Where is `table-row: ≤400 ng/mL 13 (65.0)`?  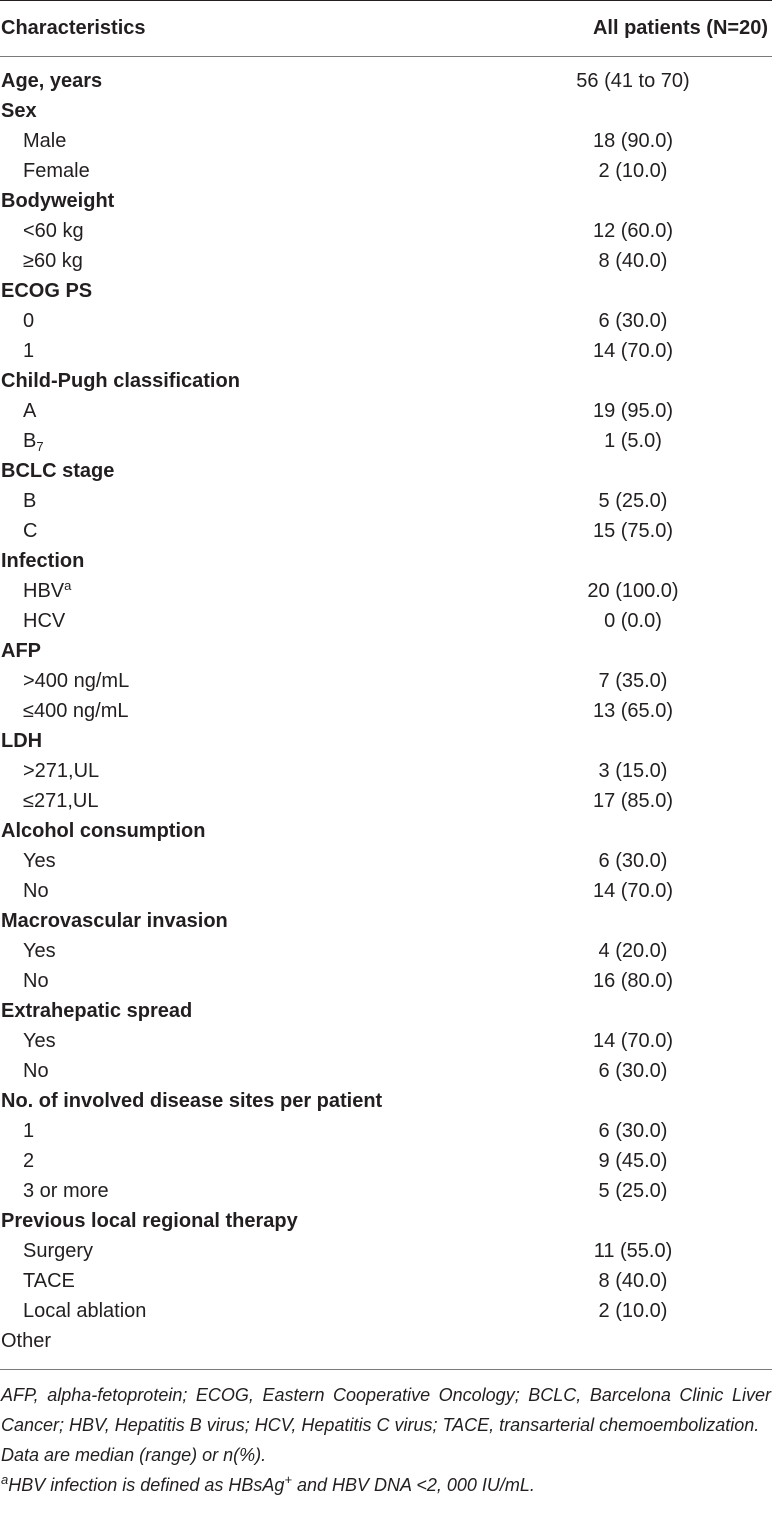
table-row: ≤400 ng/mL 13 (65.0) is located at coordinates (386, 714).